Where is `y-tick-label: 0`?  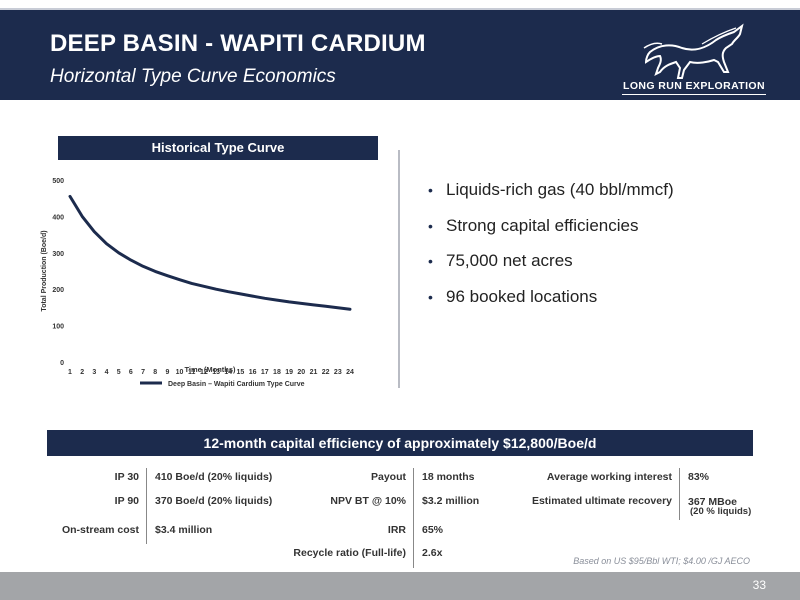
y-tick-label: 0 is located at coordinates (62, 363).